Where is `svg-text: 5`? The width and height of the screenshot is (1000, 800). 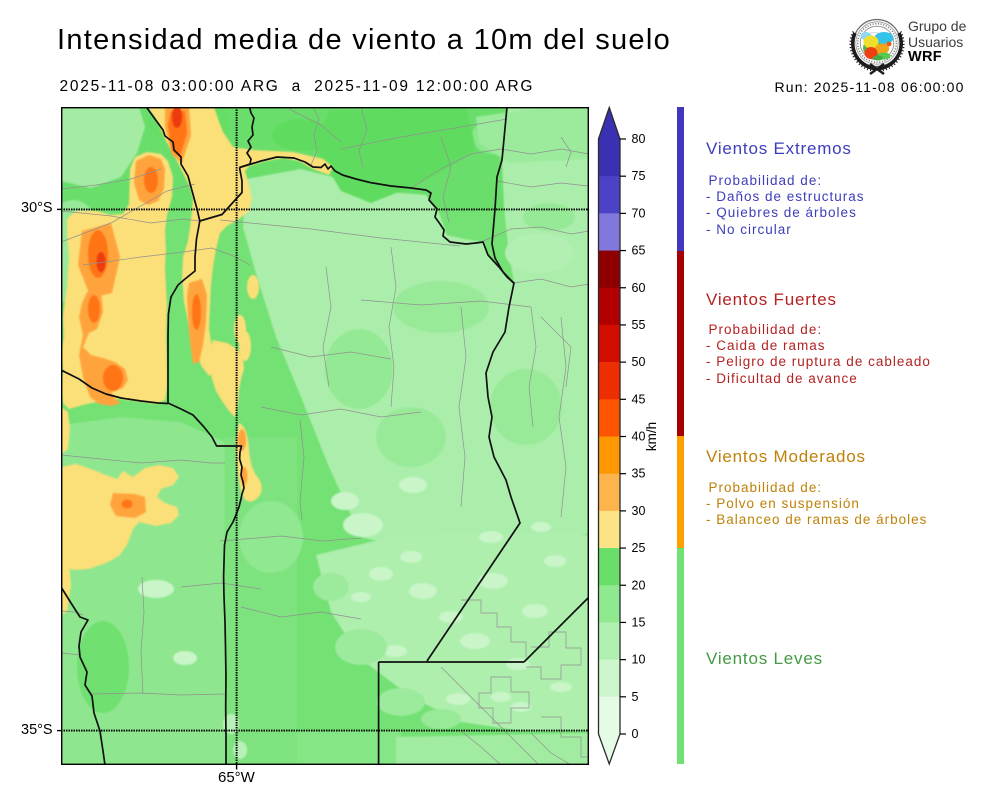
svg-text: 5 is located at coordinates (635, 697).